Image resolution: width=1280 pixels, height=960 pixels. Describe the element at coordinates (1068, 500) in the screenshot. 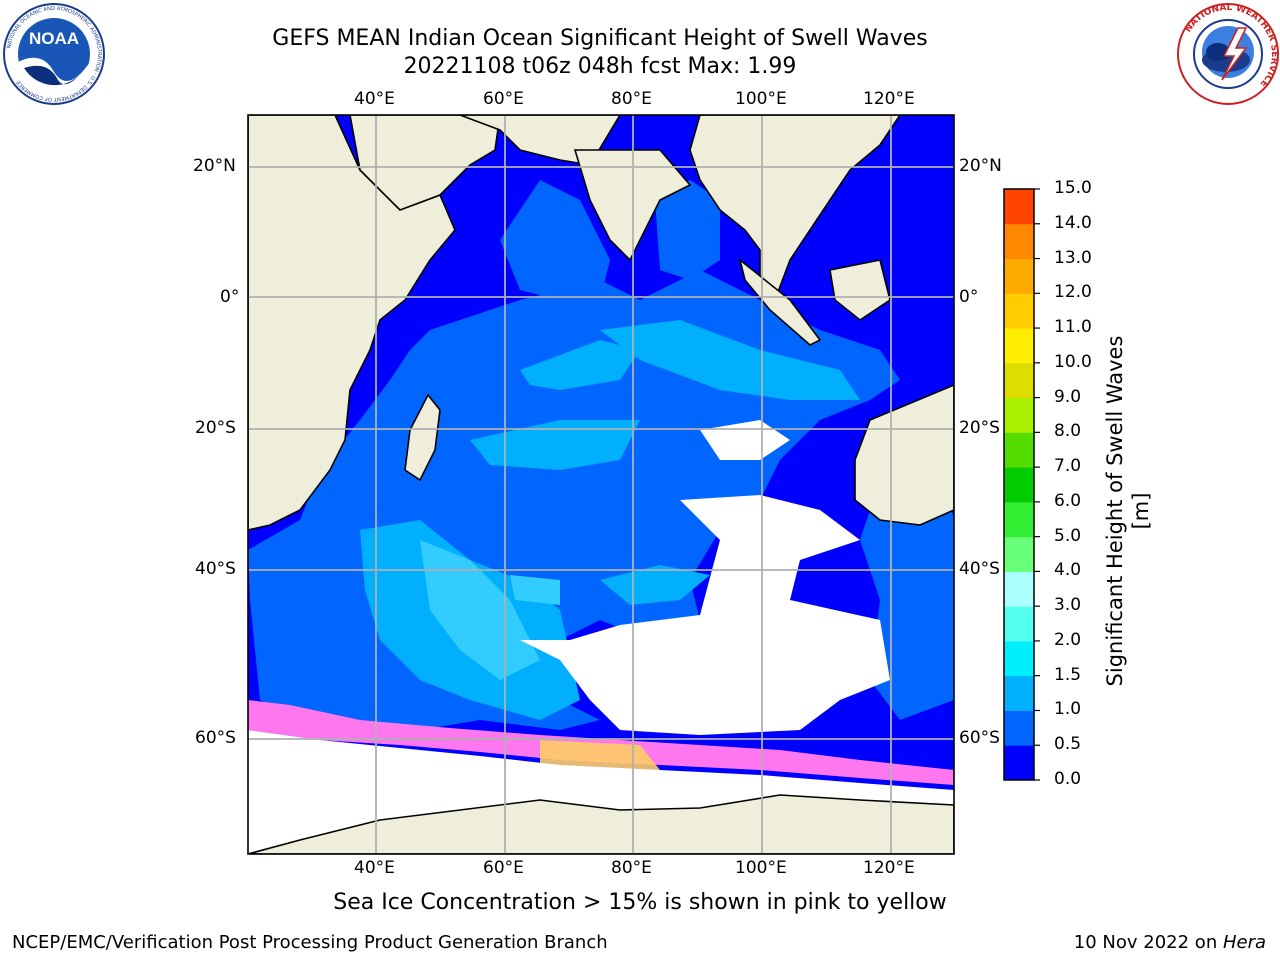

I see `colorbar-tick-label: 6.0` at that location.